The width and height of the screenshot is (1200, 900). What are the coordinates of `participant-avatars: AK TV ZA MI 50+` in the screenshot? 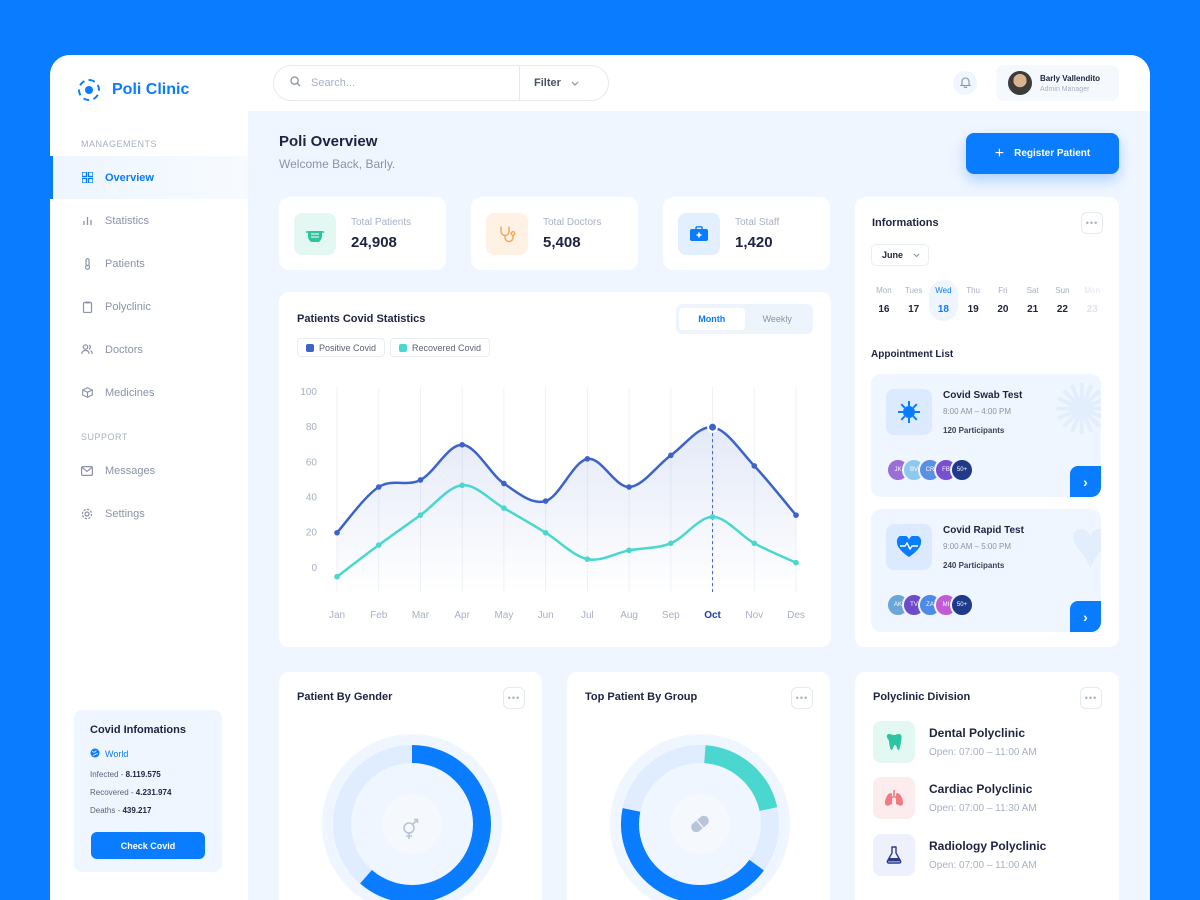 It's located at (930, 605).